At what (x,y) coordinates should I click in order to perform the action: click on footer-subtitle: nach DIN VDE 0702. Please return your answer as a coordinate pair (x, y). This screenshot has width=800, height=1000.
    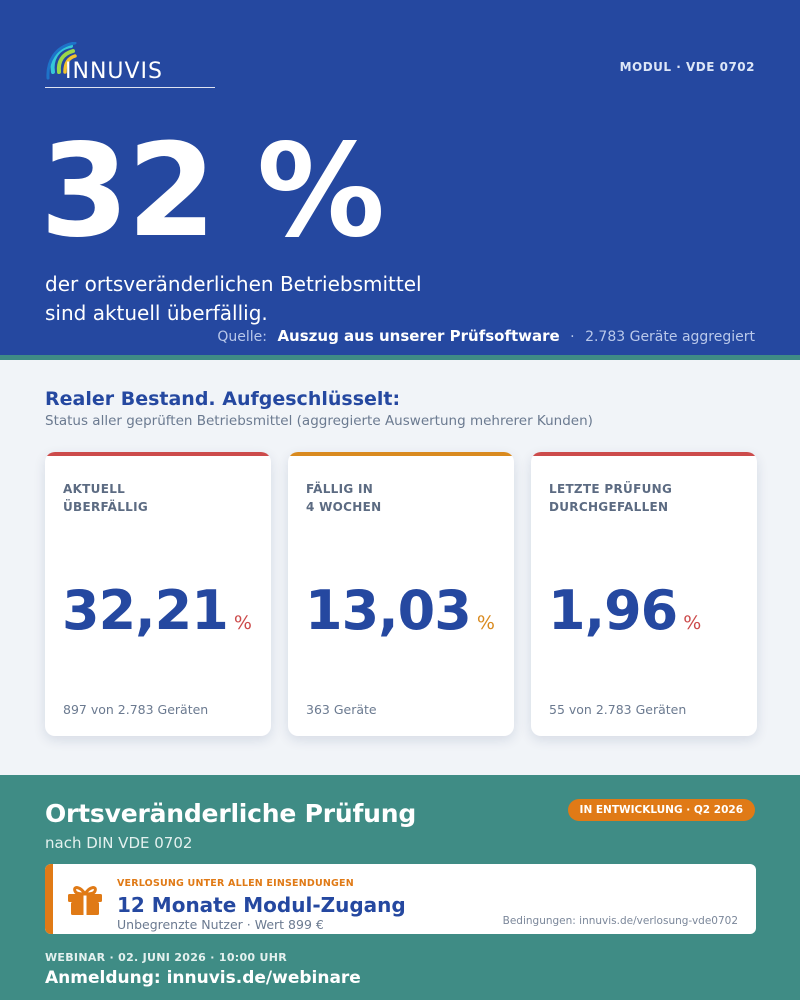
    Looking at the image, I should click on (119, 843).